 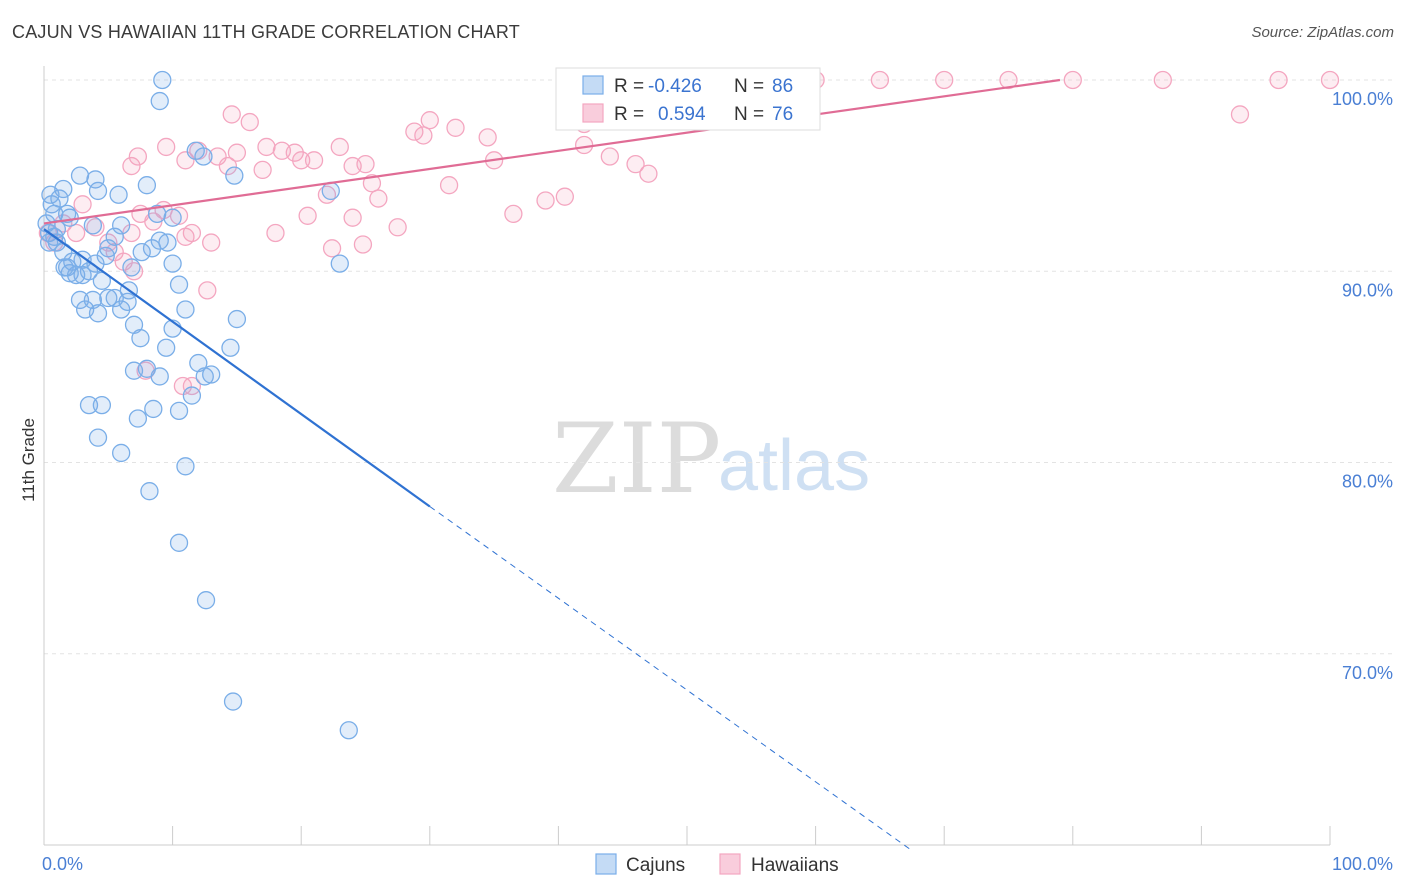 I want to click on x-tick-label-1: 100.0%, so click(x=1362, y=864).